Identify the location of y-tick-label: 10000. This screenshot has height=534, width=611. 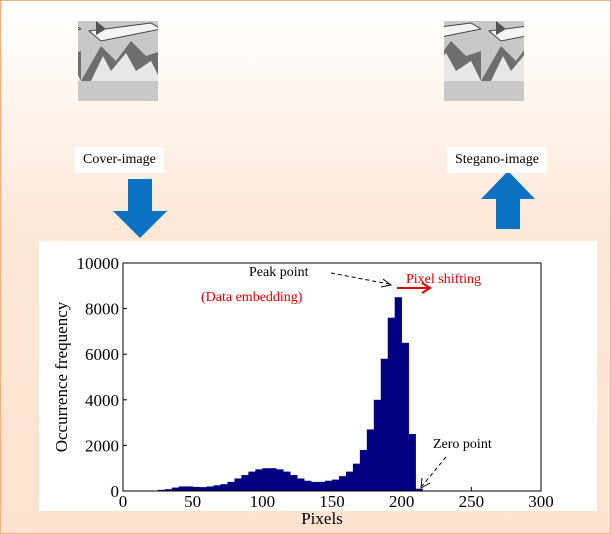
(98, 263).